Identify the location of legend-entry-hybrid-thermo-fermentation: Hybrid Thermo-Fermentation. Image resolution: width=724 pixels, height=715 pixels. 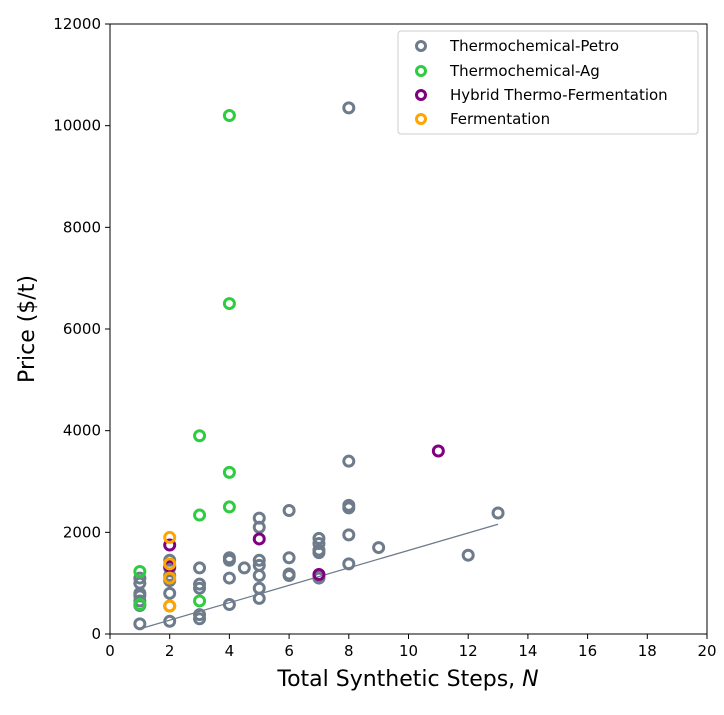
(559, 95).